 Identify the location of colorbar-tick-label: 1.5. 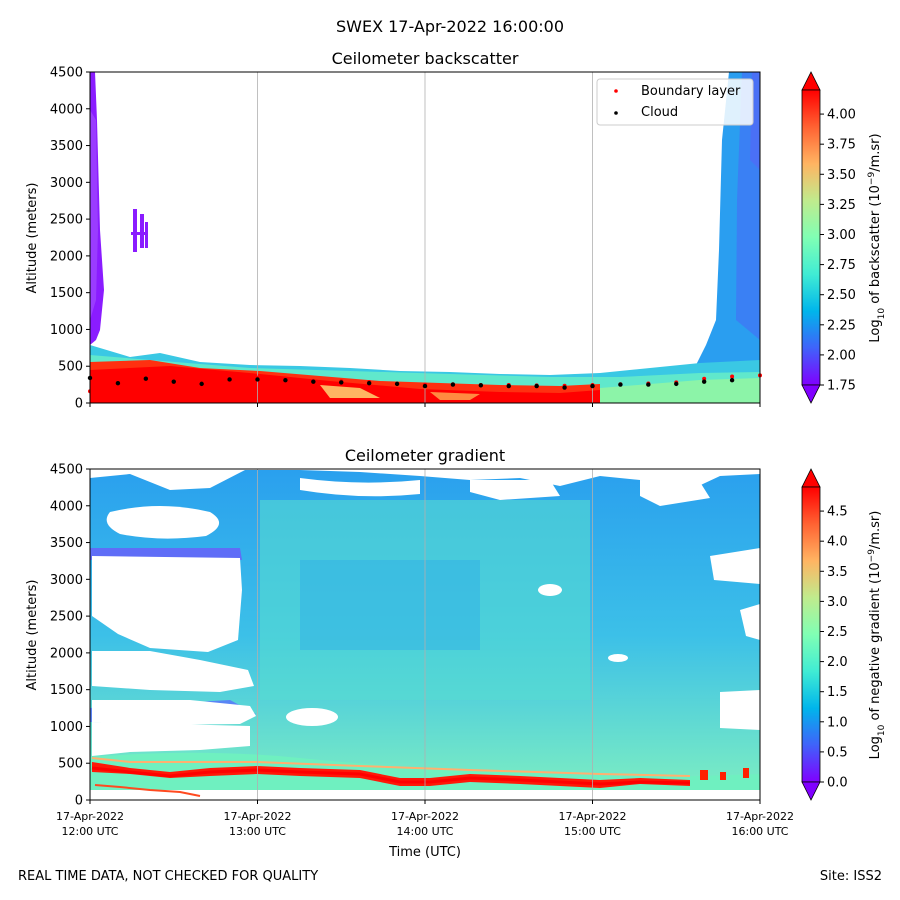
(837, 692).